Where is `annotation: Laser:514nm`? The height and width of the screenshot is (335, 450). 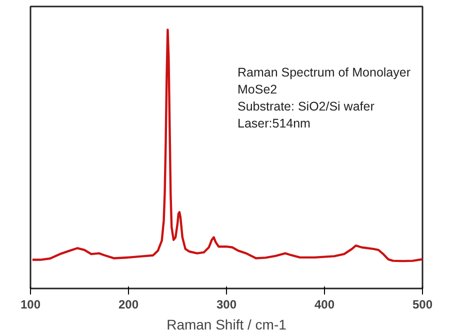
annotation: Laser:514nm is located at coordinates (274, 123).